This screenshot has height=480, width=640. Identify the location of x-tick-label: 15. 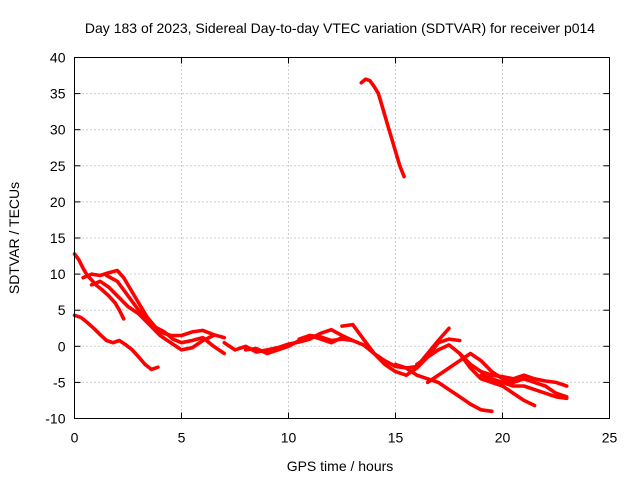
(396, 438).